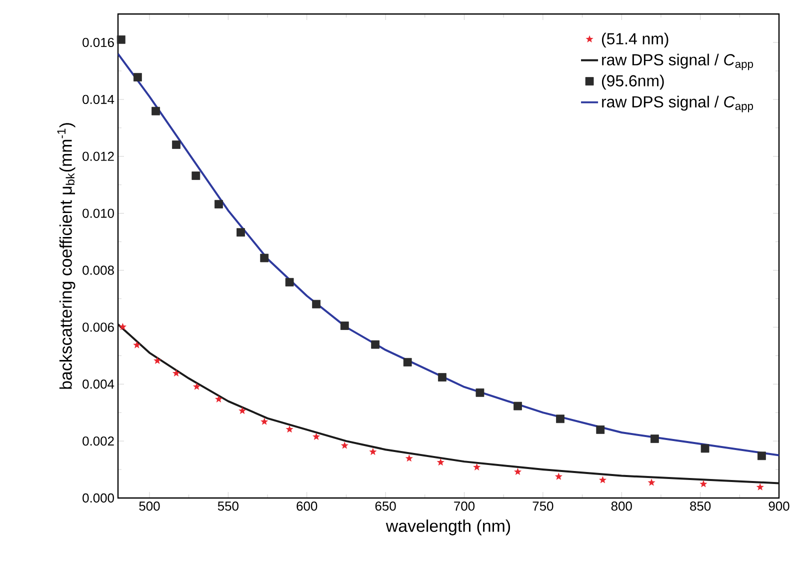 This screenshot has width=796, height=571. I want to click on x-tick-label: 550, so click(228, 506).